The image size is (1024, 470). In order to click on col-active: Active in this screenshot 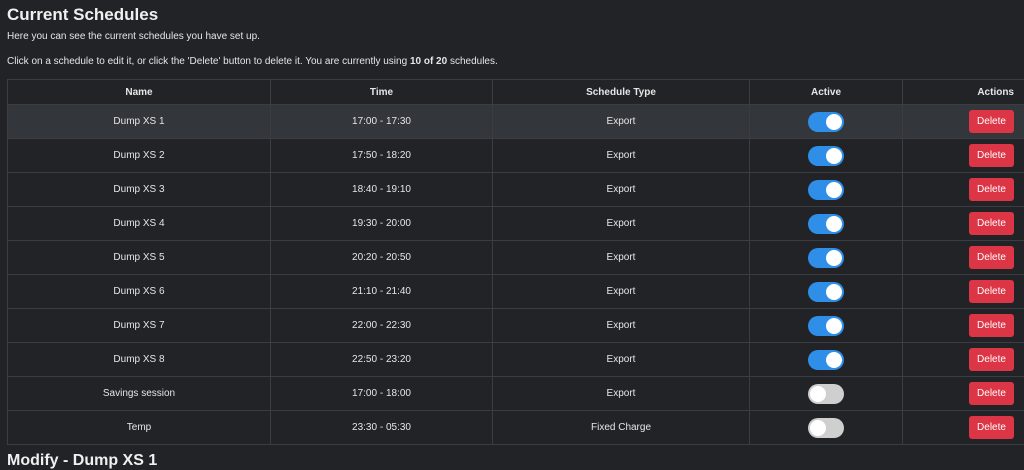, I will do `click(826, 92)`.